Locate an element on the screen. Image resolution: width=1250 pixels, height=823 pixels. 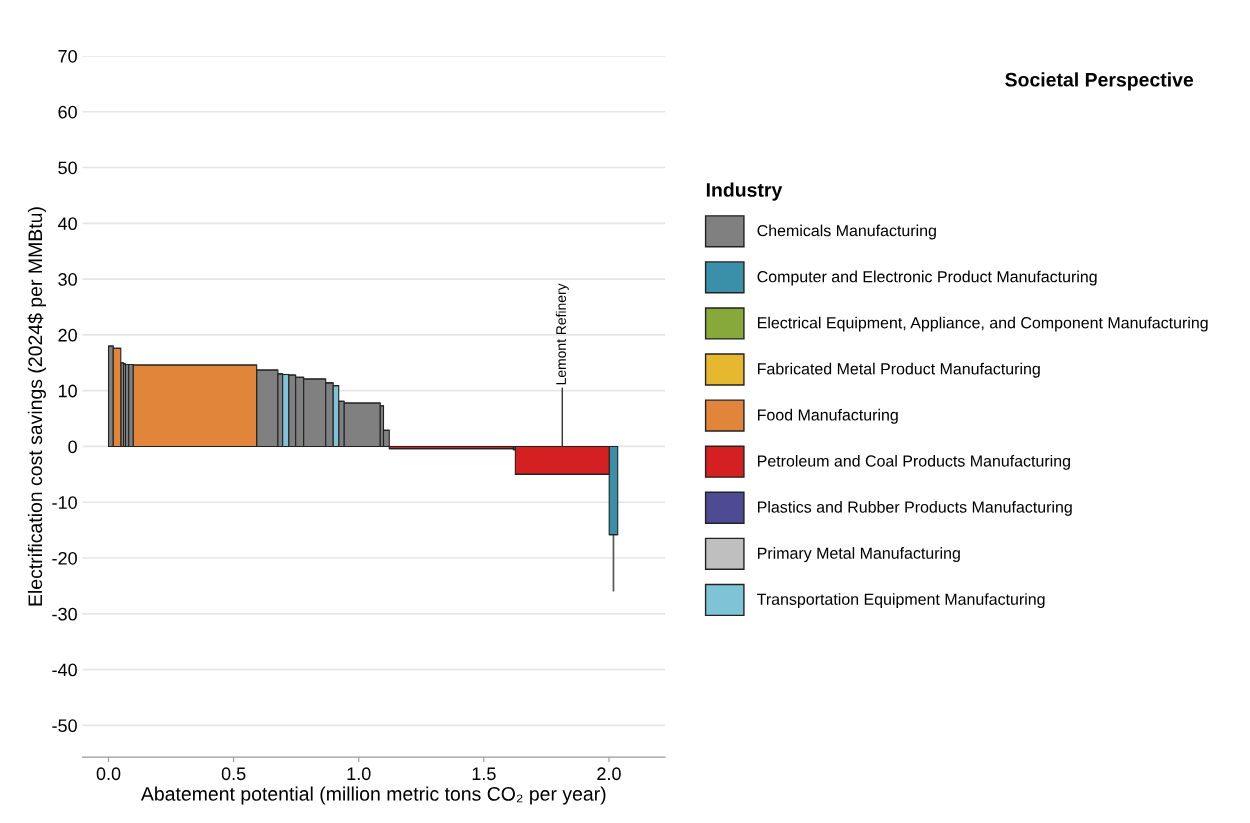
legend-title: Industry is located at coordinates (744, 191).